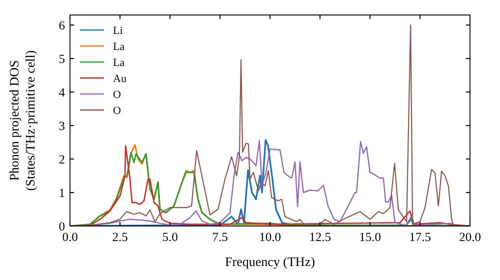 The image size is (500, 280). Describe the element at coordinates (61, 126) in the screenshot. I see `y-tick-label: 3` at that location.